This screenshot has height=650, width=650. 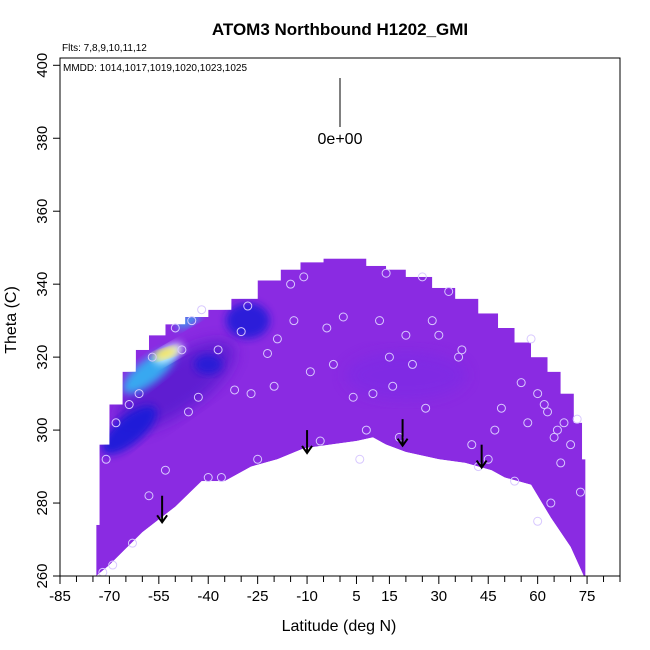 What do you see at coordinates (587, 596) in the screenshot?
I see `x-tick-label: 75` at bounding box center [587, 596].